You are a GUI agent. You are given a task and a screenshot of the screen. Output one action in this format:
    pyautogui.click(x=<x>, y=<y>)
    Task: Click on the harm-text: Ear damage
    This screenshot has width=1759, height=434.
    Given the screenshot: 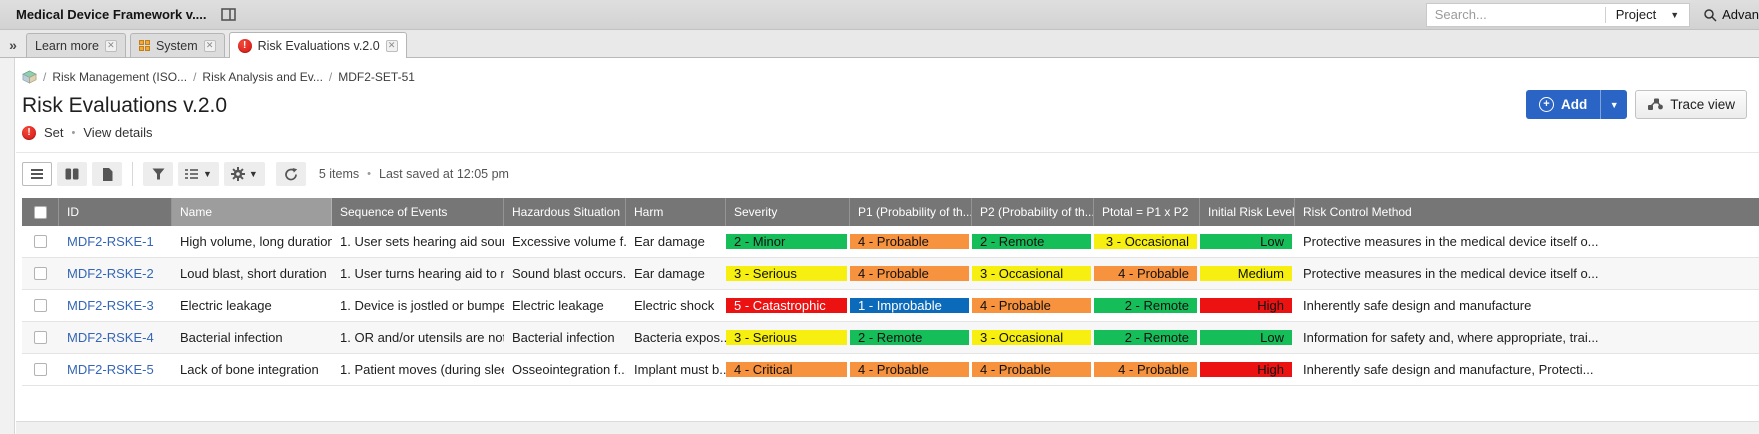 What is the action you would take?
    pyautogui.click(x=669, y=273)
    